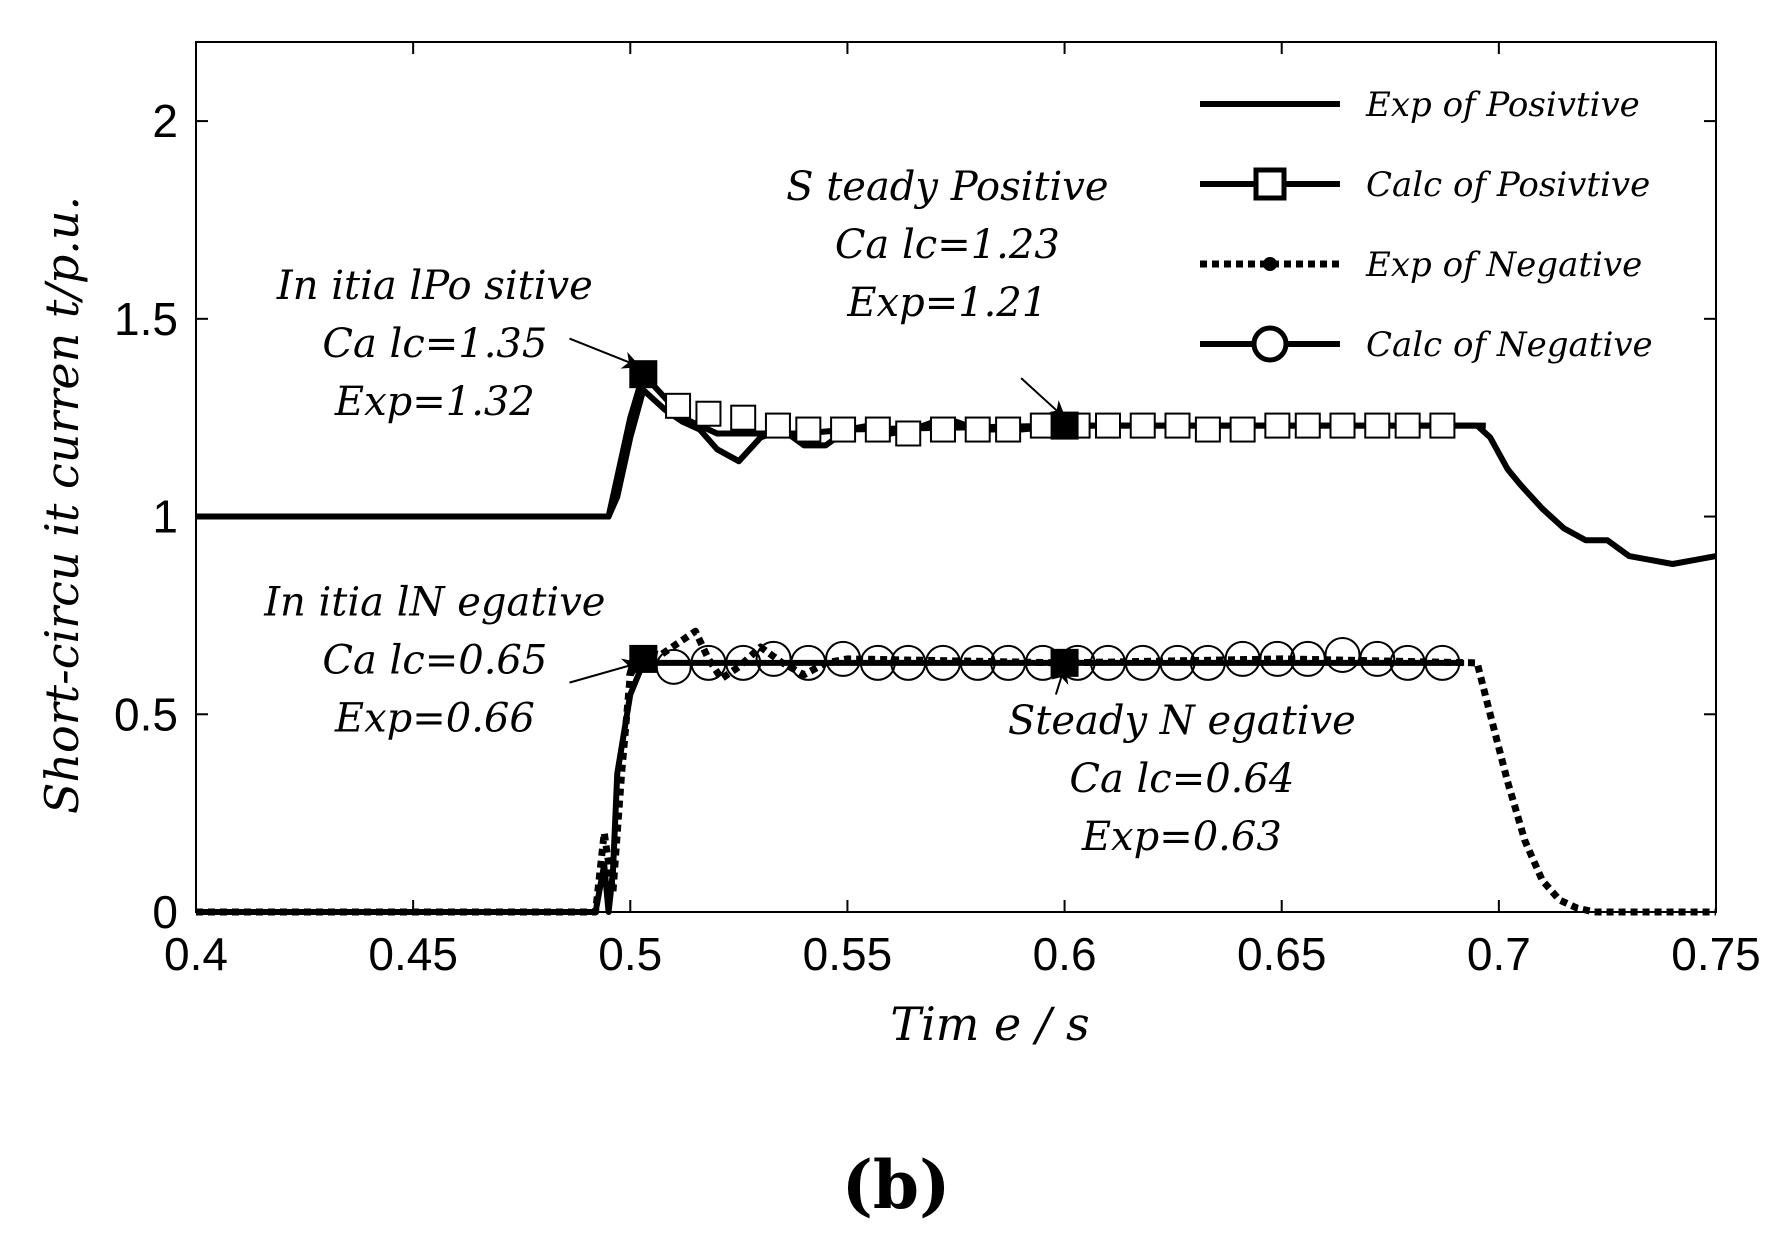 The height and width of the screenshot is (1238, 1792). I want to click on annotation-line: Steady N egative, so click(1182, 721).